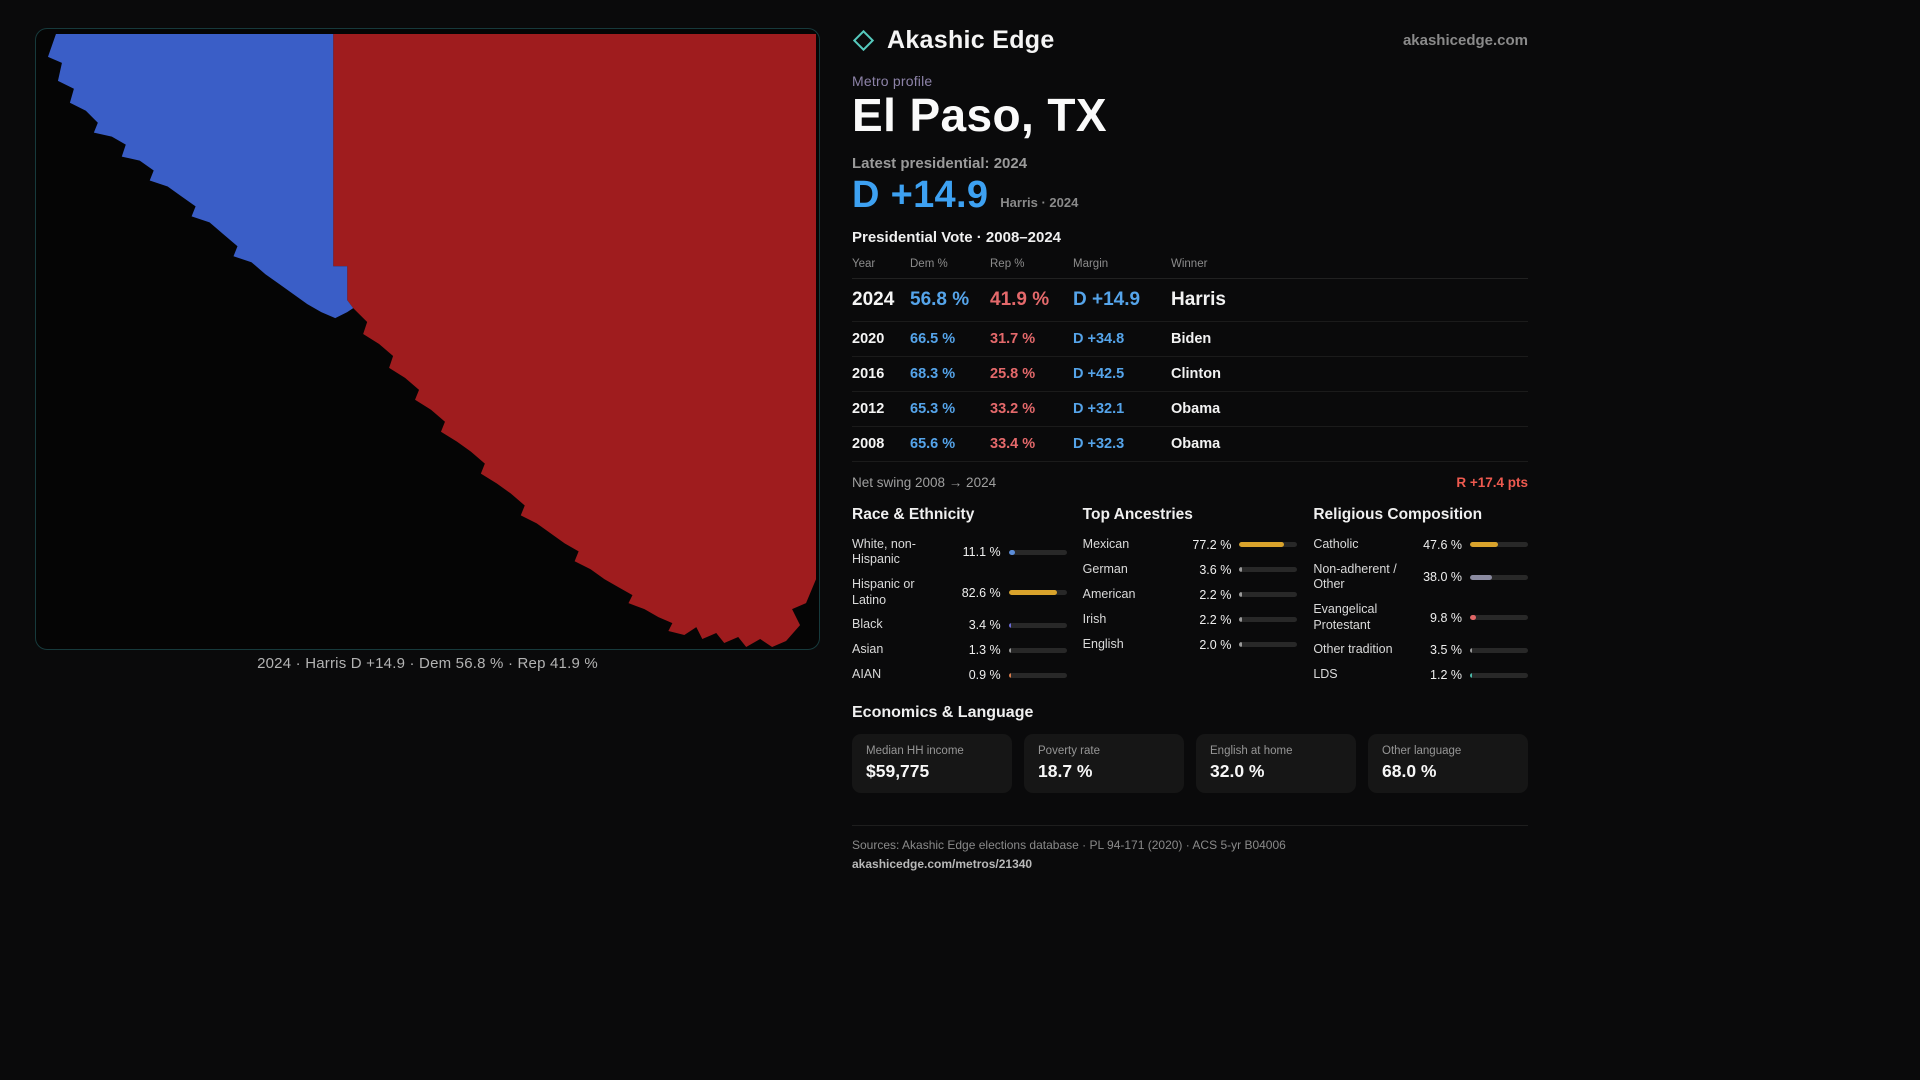 Image resolution: width=1920 pixels, height=1080 pixels. Describe the element at coordinates (1212, 544) in the screenshot. I see `demo-value: 77.2 %` at that location.